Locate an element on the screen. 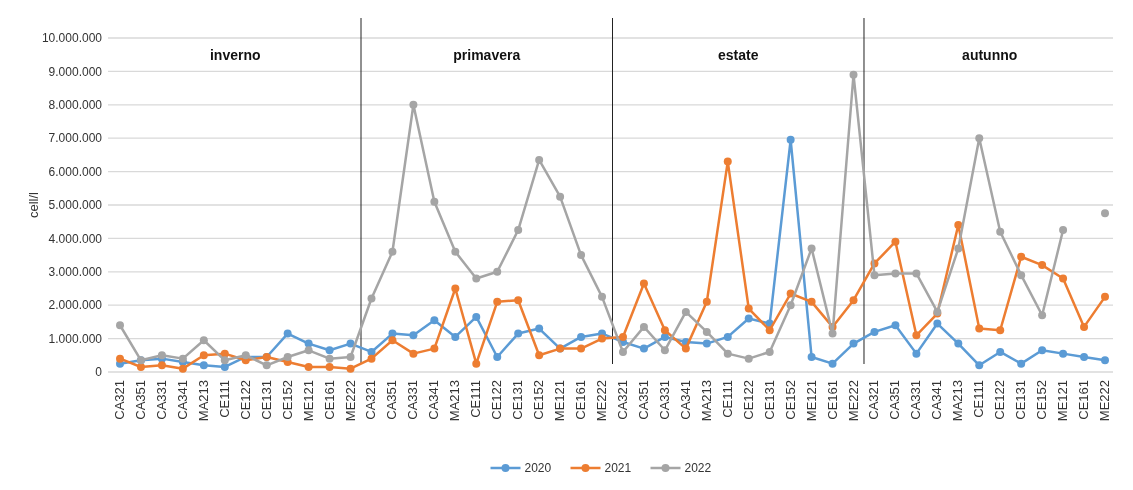 The image size is (1133, 490). annotation: inverno is located at coordinates (235, 55).